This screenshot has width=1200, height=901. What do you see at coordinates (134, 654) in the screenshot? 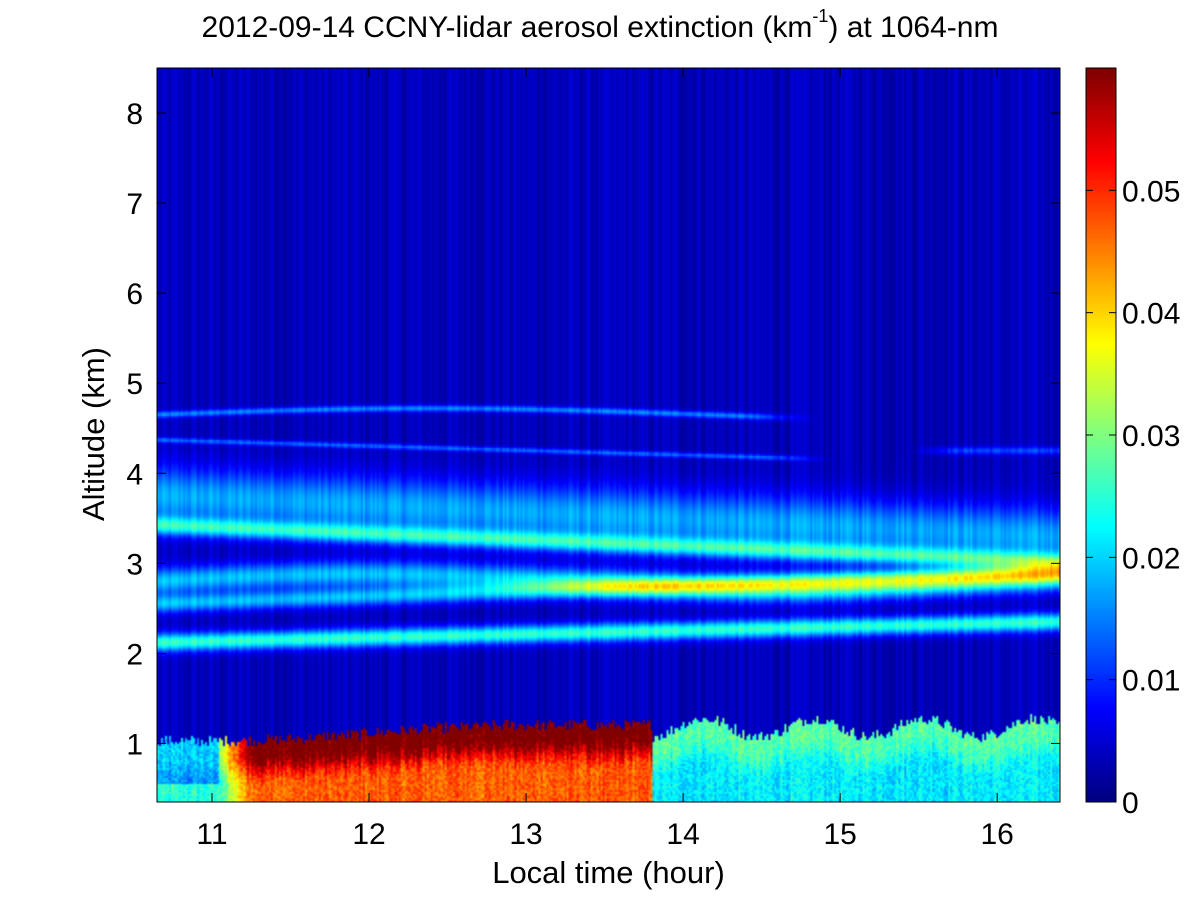
I see `y-tick-label: 2` at bounding box center [134, 654].